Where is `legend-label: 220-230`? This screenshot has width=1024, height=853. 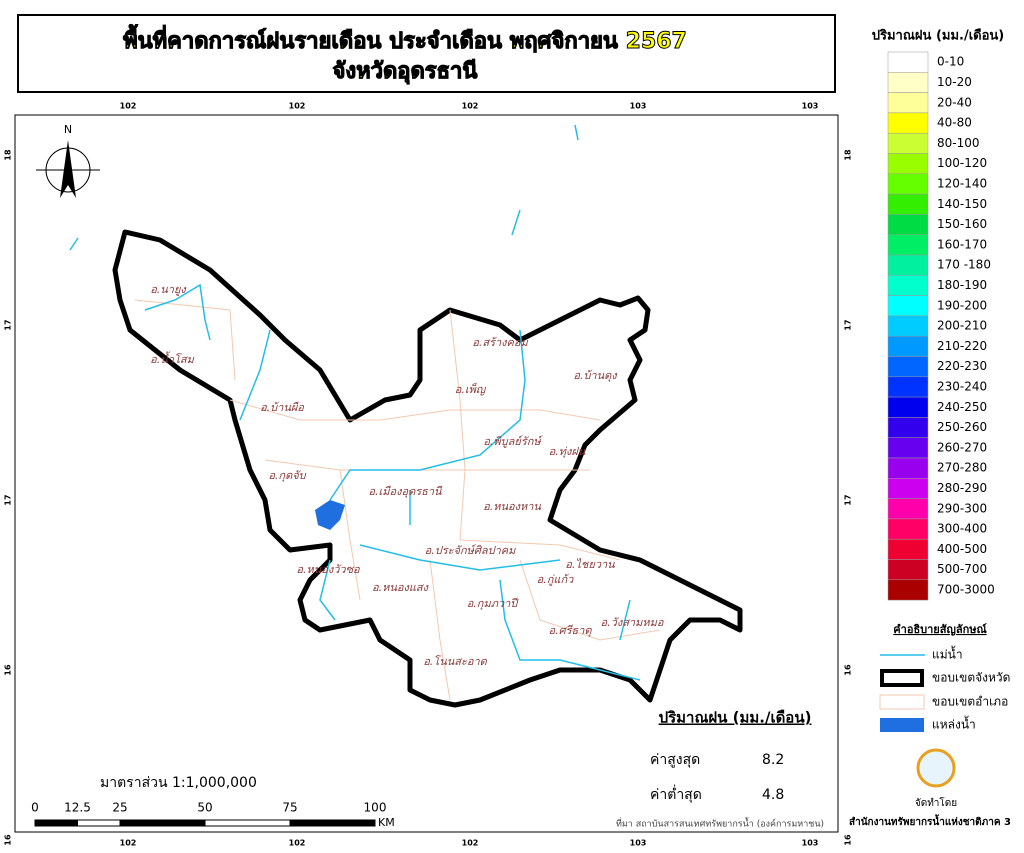
legend-label: 220-230 is located at coordinates (962, 366).